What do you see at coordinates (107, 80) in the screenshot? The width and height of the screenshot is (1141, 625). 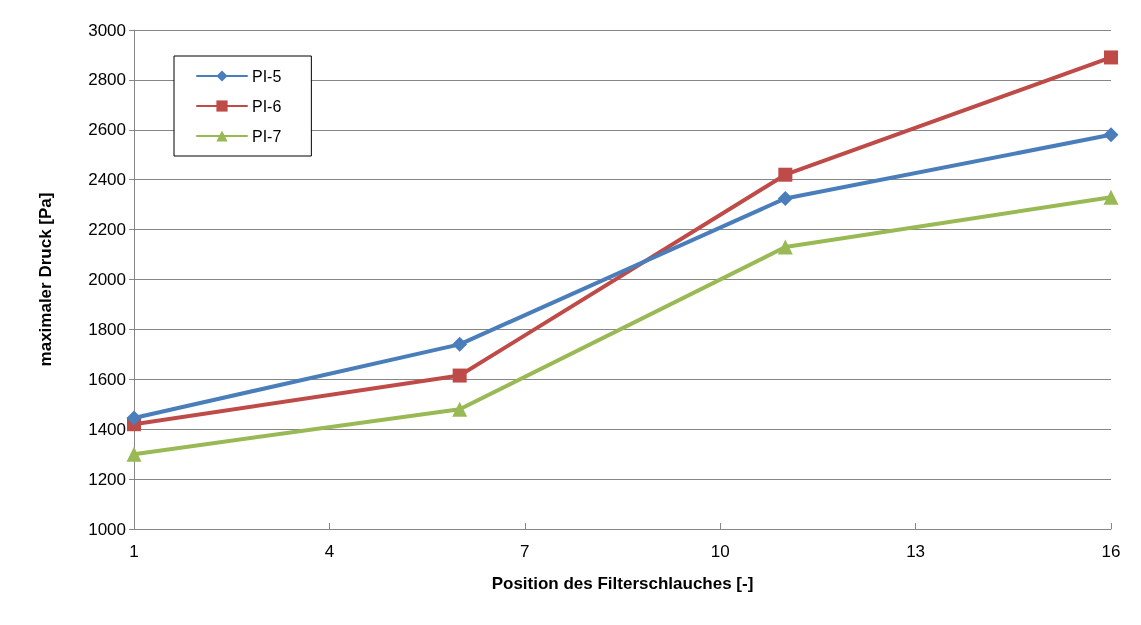 I see `y-tick-label: 2800` at bounding box center [107, 80].